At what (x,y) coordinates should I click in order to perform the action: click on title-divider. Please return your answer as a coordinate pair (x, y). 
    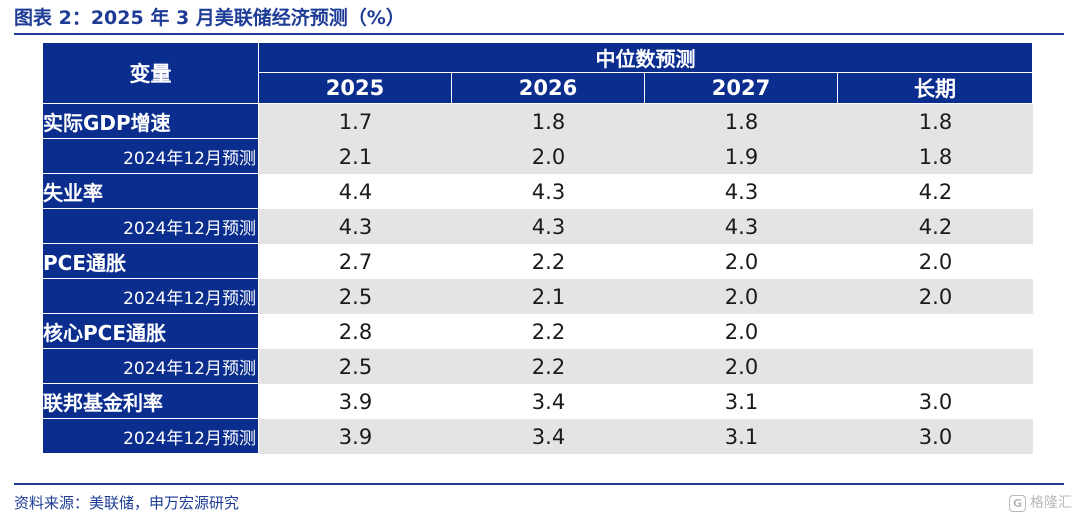
    Looking at the image, I should click on (539, 34).